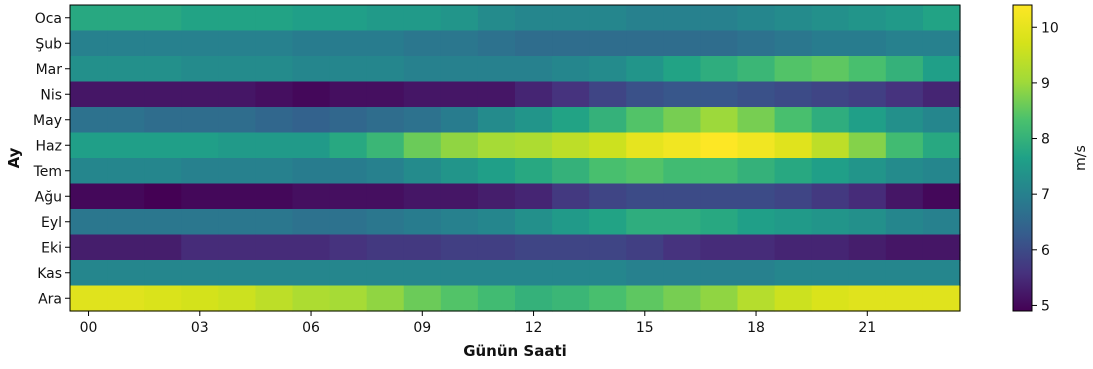 The height and width of the screenshot is (369, 1093). Describe the element at coordinates (48, 197) in the screenshot. I see `y-tick-label: Ağu` at that location.